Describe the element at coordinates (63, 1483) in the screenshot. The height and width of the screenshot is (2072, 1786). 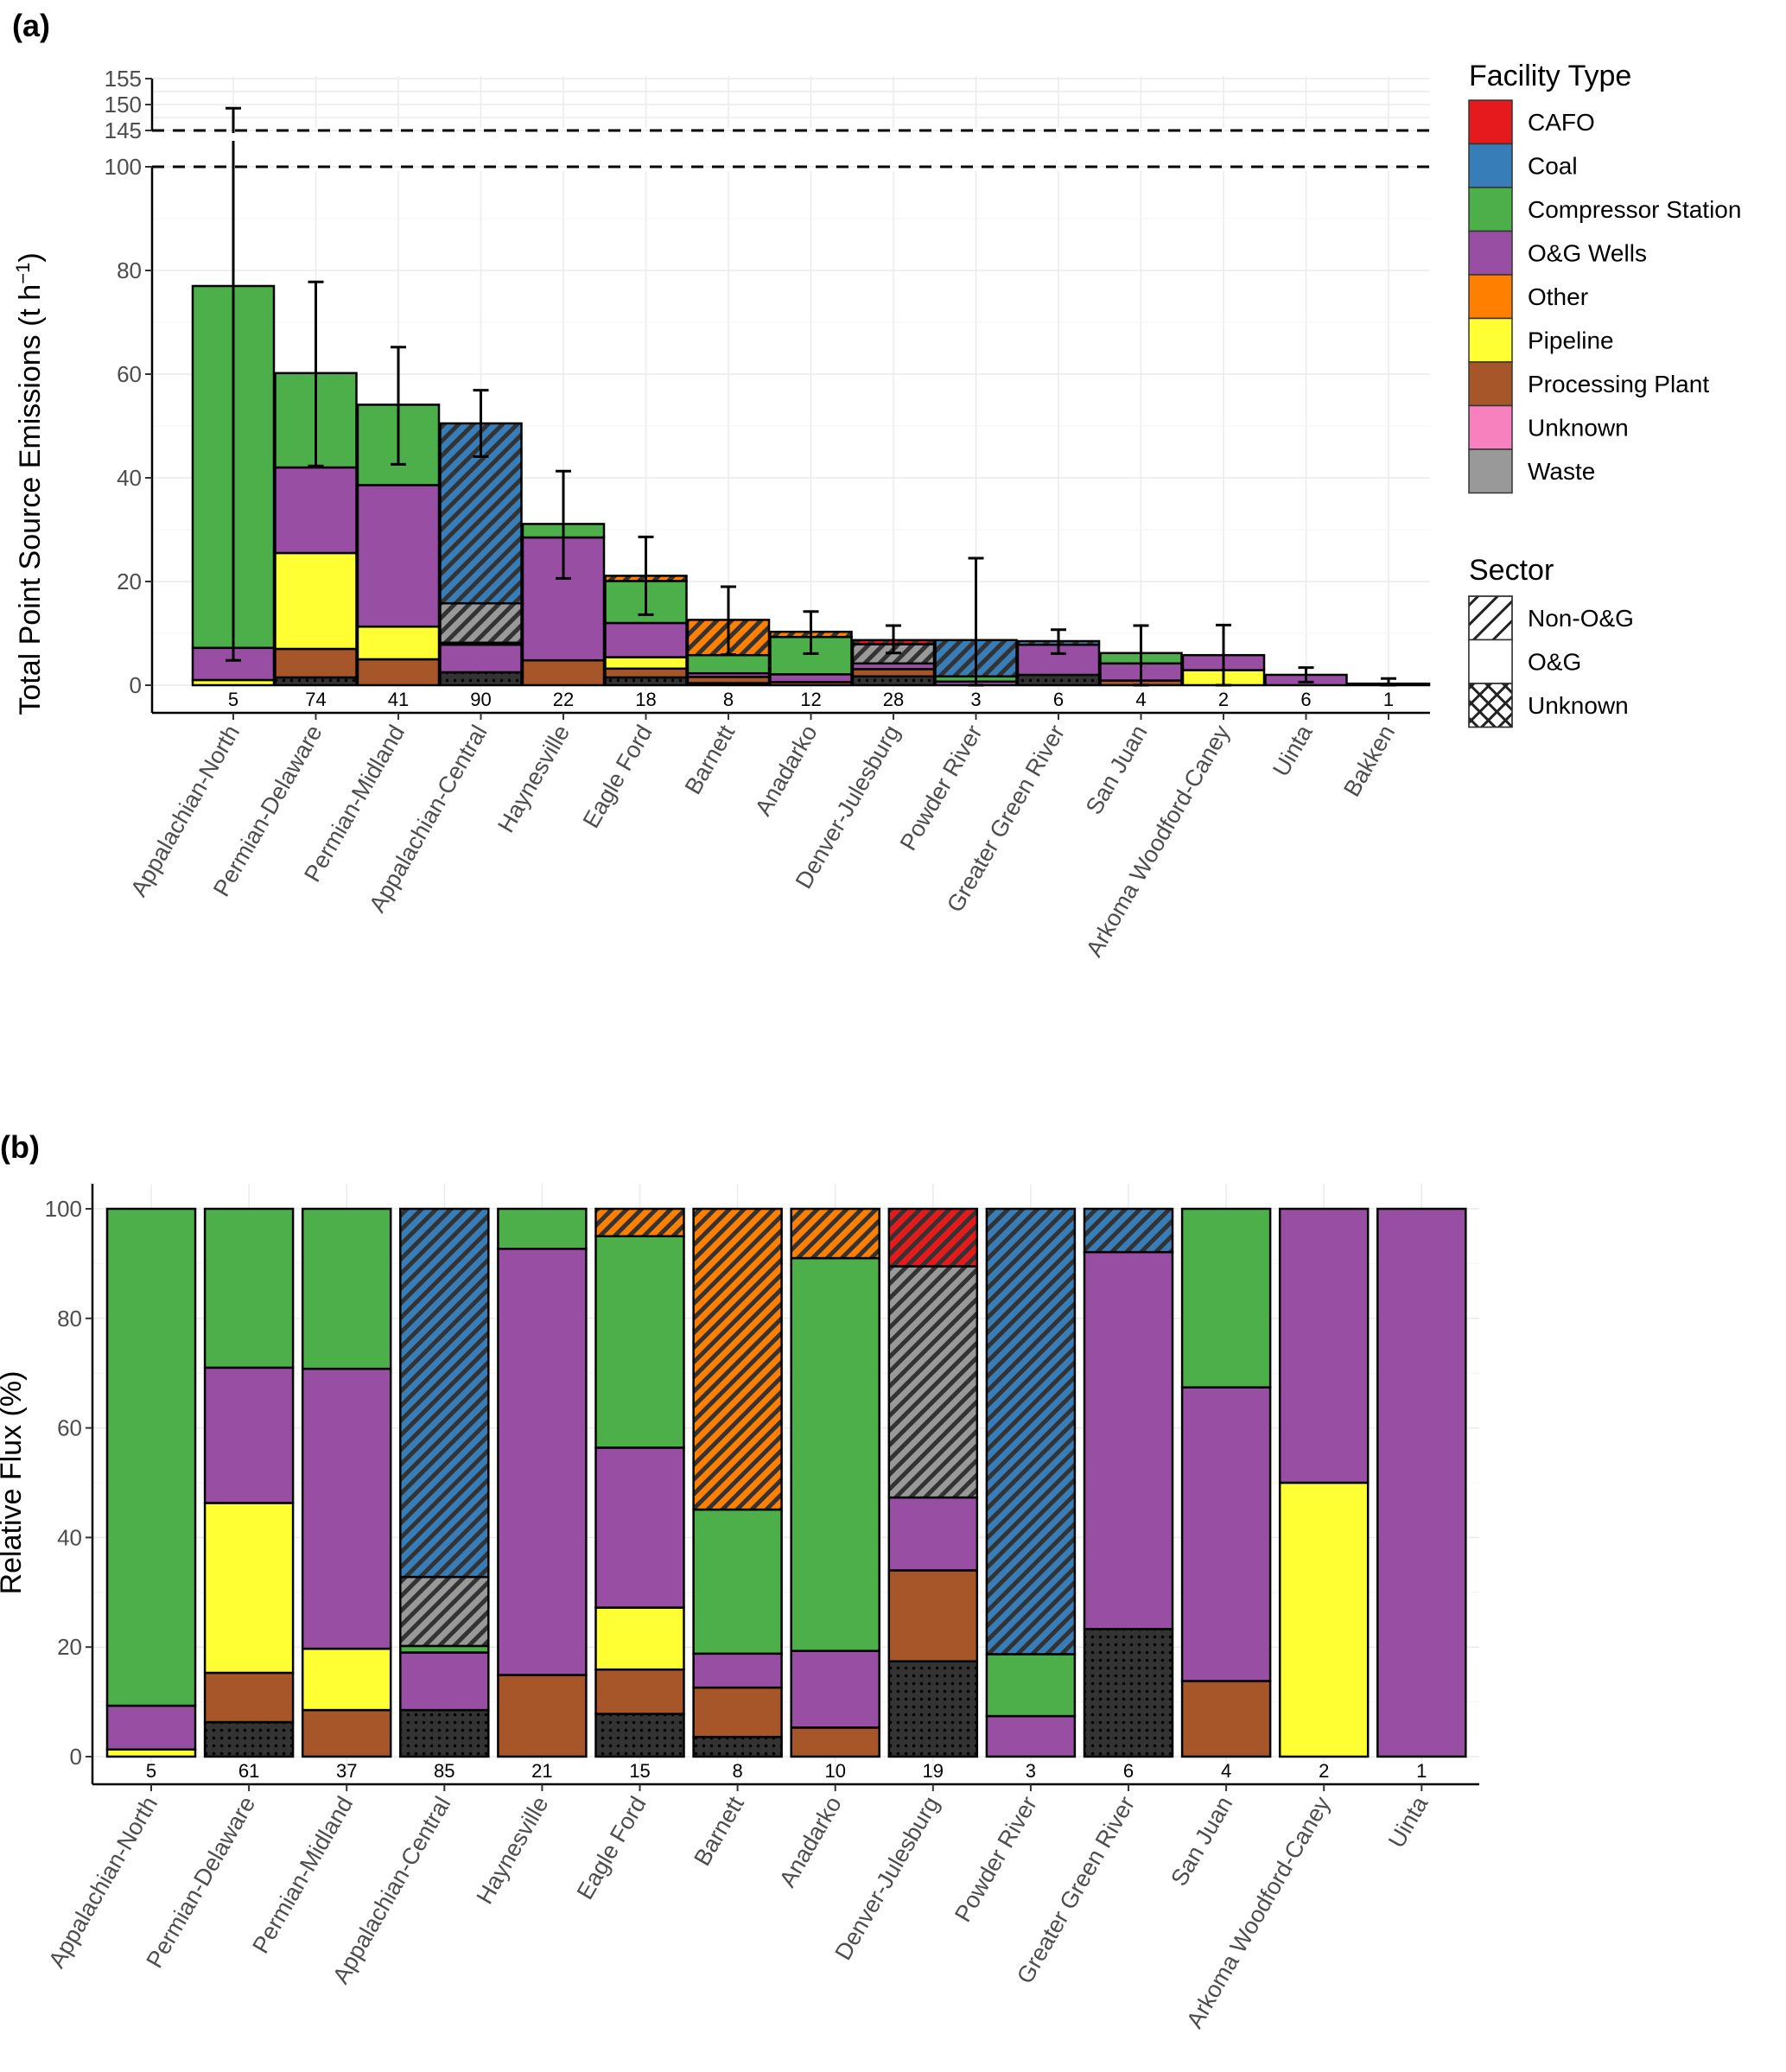
I see `panel-b-tick-labels: 0 20 40 60 80 100` at that location.